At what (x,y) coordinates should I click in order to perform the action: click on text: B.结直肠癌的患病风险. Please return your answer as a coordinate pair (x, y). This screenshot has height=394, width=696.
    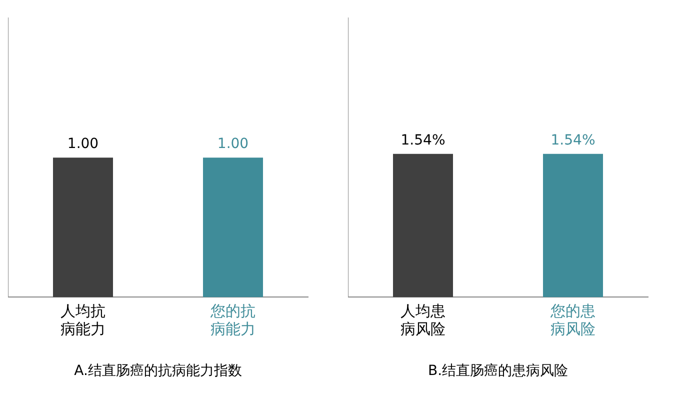
    Looking at the image, I should click on (498, 371).